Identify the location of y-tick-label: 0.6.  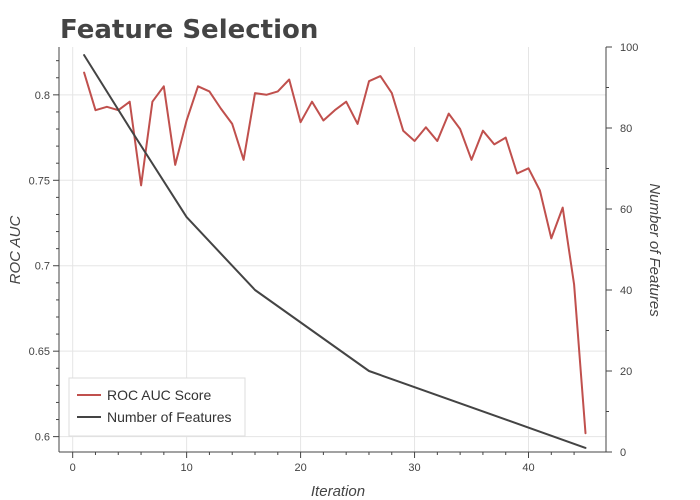
(42, 438).